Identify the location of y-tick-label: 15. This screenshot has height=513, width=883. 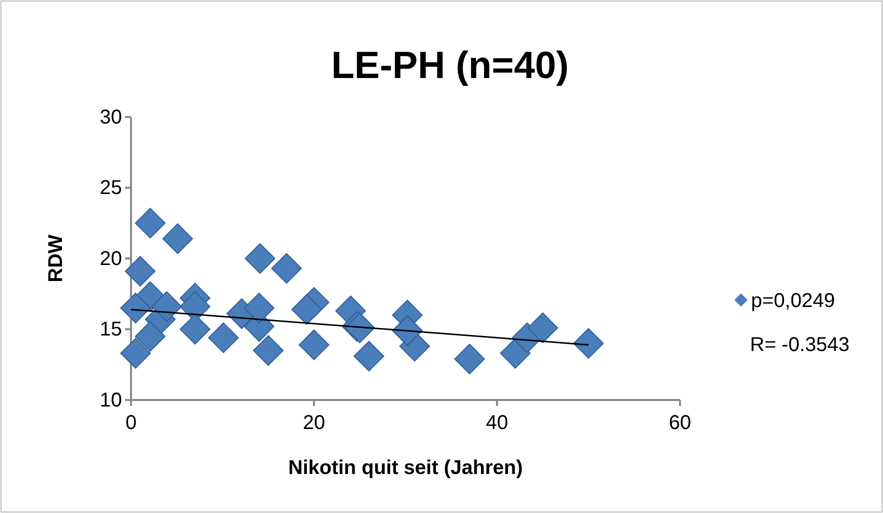
(111, 329).